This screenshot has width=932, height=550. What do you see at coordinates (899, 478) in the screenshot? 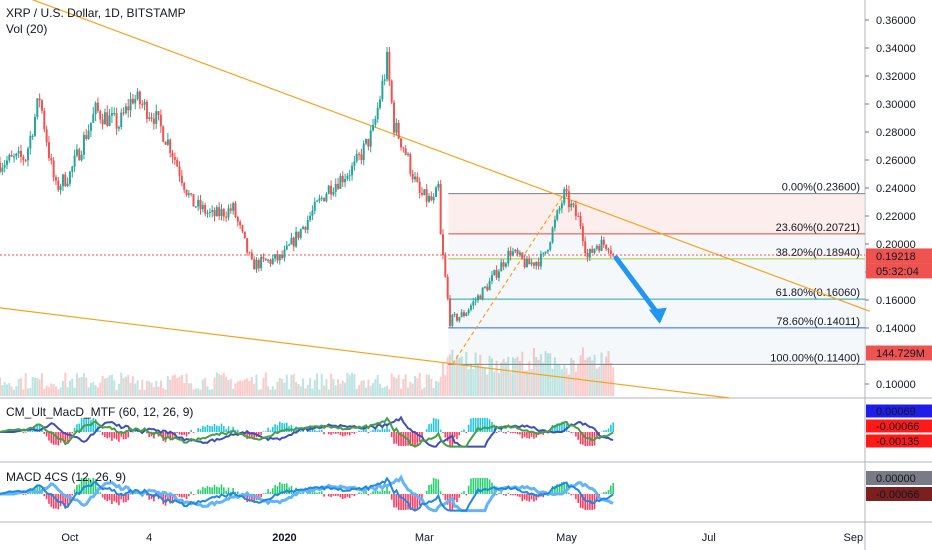
I see `macd-4cs-badge-bg` at bounding box center [899, 478].